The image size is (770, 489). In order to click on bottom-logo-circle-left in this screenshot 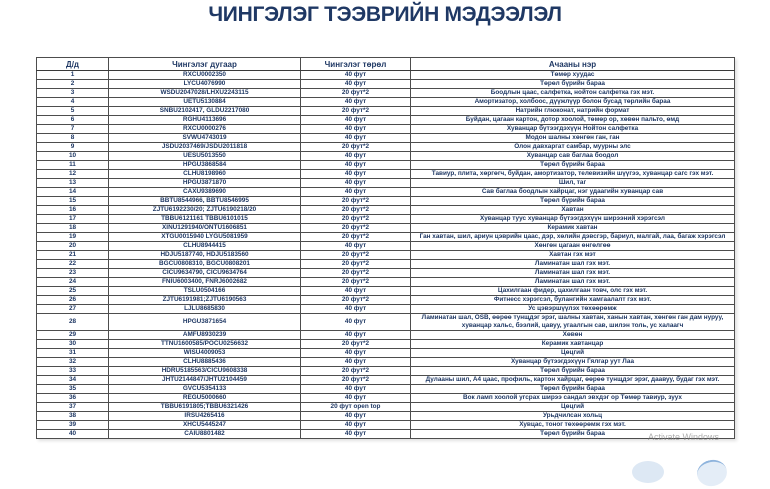, I will do `click(648, 472)`.